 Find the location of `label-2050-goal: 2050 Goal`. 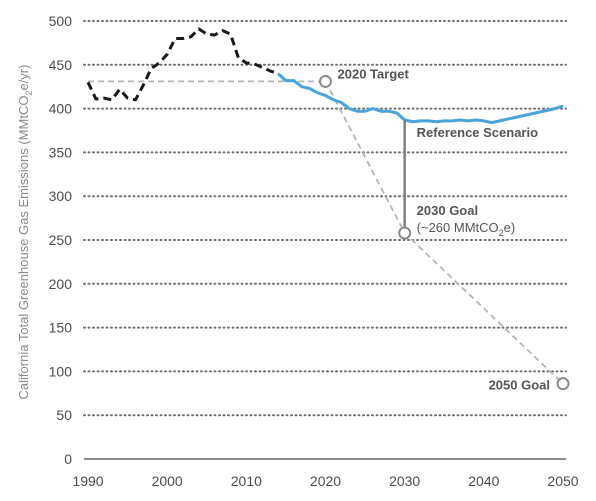

label-2050-goal: 2050 Goal is located at coordinates (519, 385).